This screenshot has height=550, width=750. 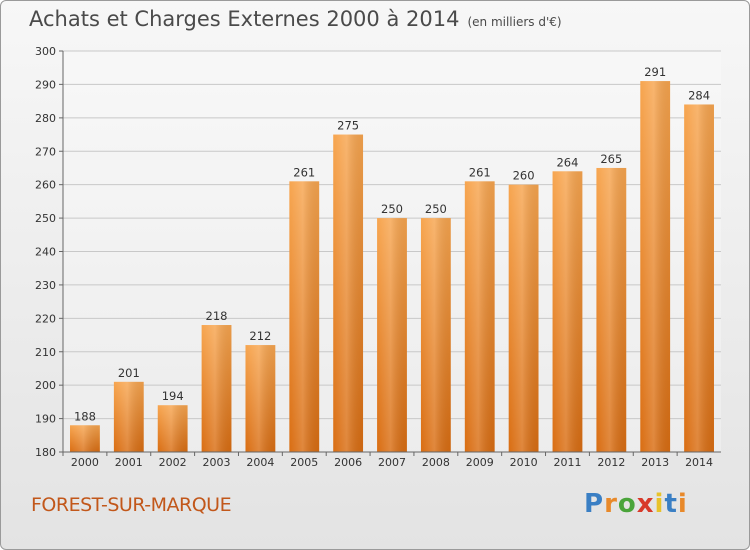 What do you see at coordinates (567, 162) in the screenshot?
I see `data-label-2011: 264` at bounding box center [567, 162].